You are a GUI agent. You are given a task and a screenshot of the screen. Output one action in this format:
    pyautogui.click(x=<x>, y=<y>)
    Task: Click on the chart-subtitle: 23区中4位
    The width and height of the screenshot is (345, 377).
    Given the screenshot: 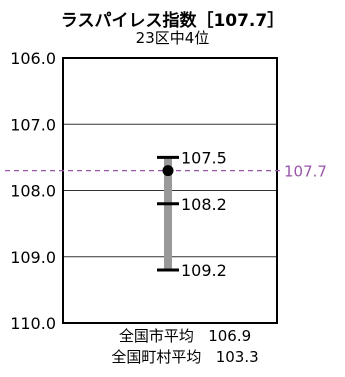 What is the action you would take?
    pyautogui.click(x=172, y=38)
    